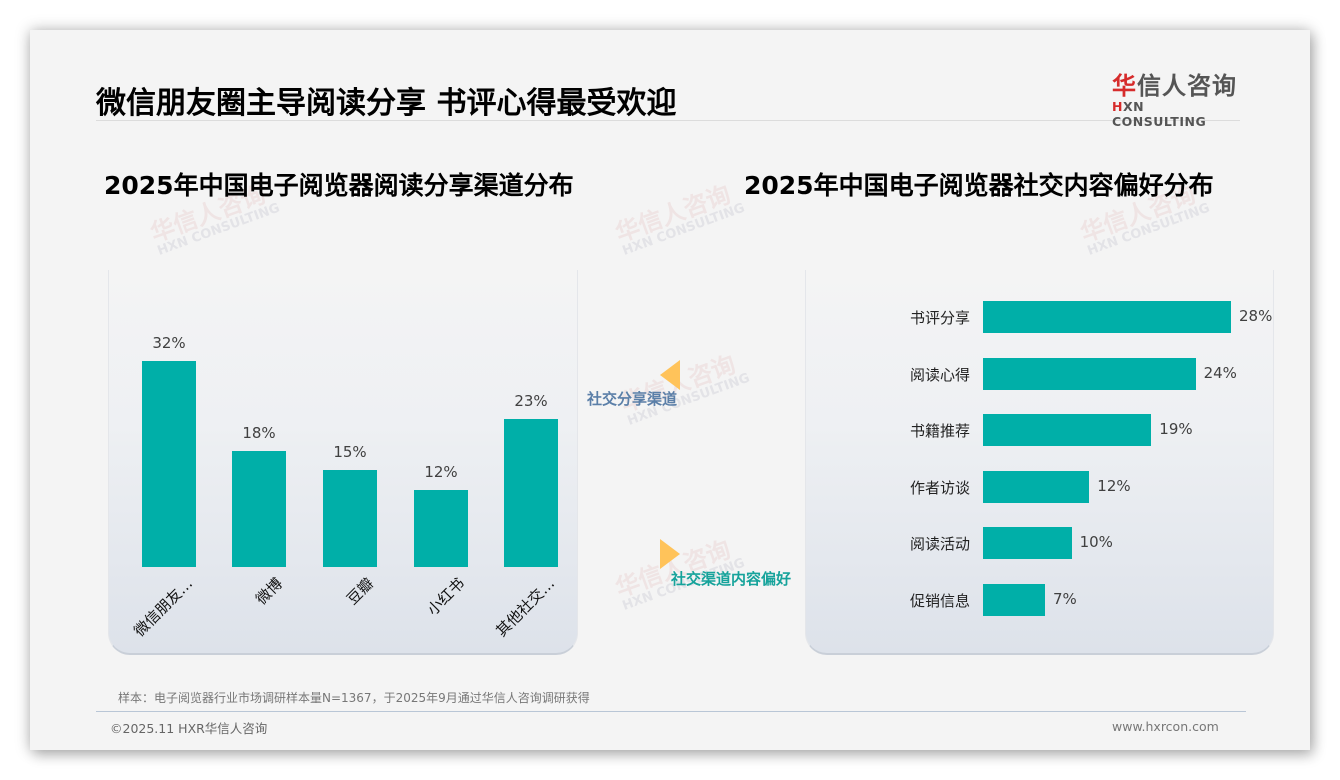 The height and width of the screenshot is (780, 1340). Describe the element at coordinates (939, 431) in the screenshot. I see `category-label: 书籍推荐` at that location.